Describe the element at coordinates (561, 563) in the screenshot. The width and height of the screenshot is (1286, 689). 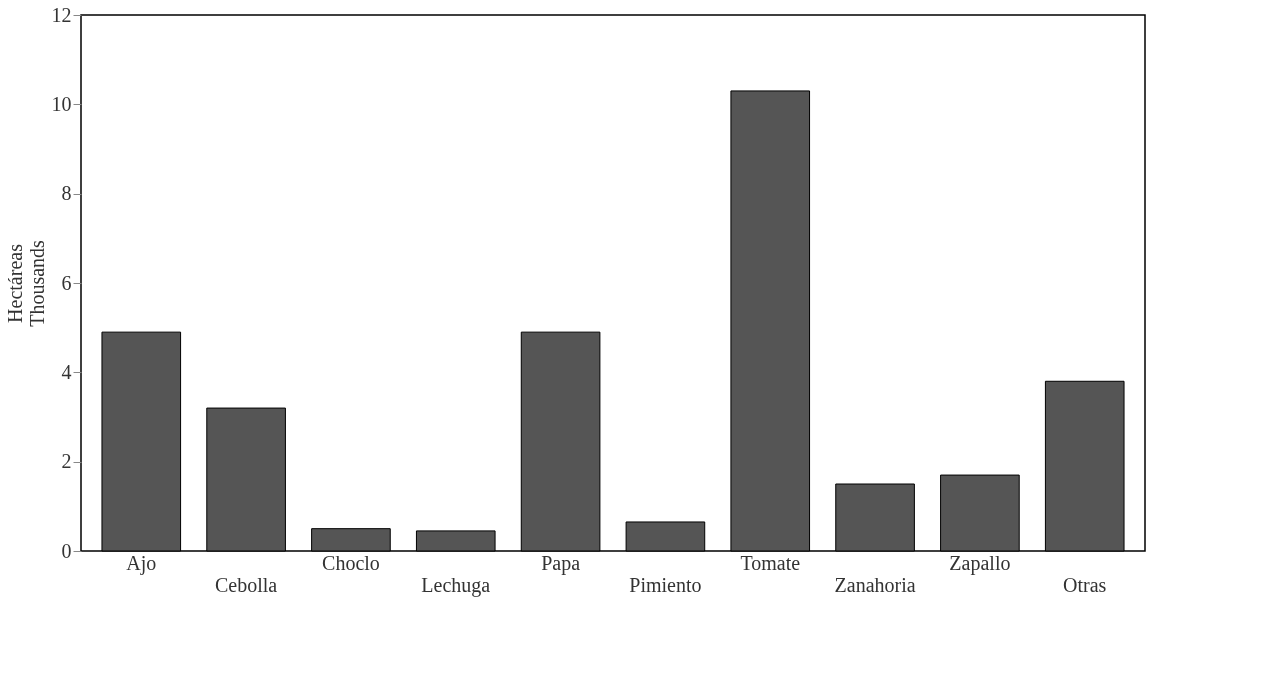
I see `x-tick-label: Papa` at that location.